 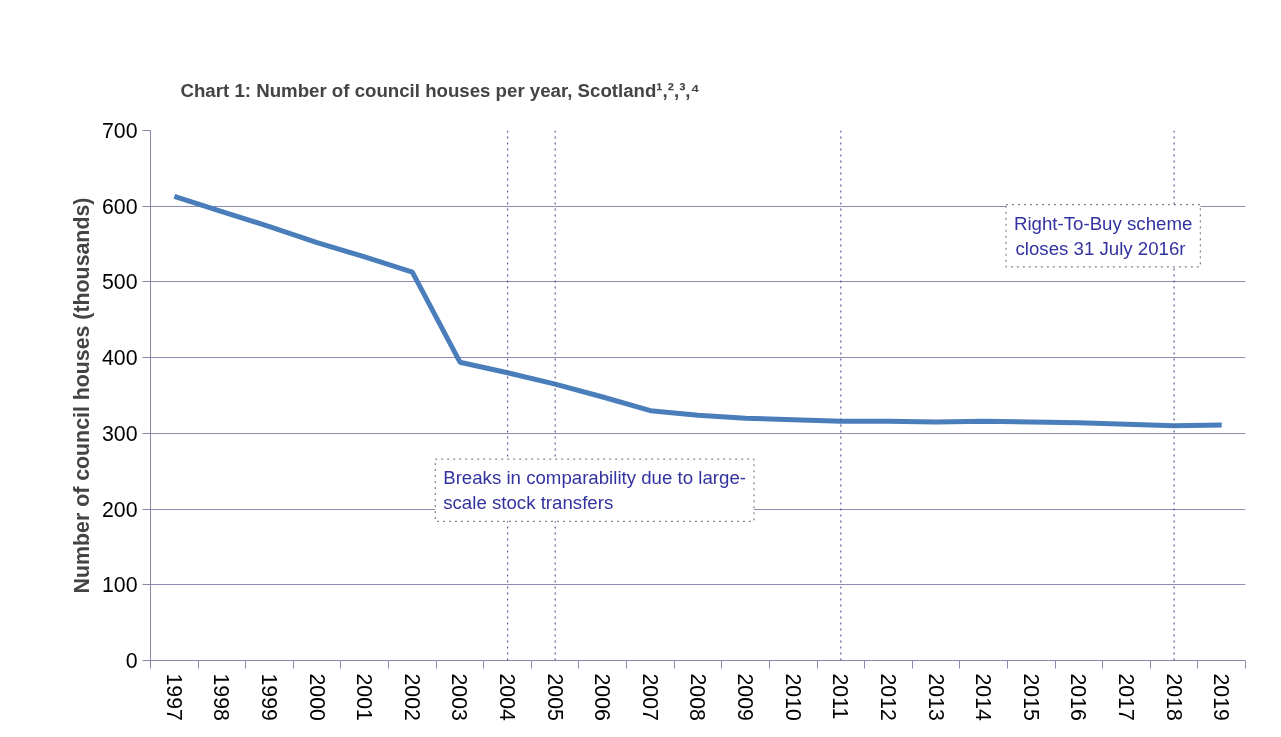 What do you see at coordinates (119, 282) in the screenshot?
I see `y-tick-label: 500` at bounding box center [119, 282].